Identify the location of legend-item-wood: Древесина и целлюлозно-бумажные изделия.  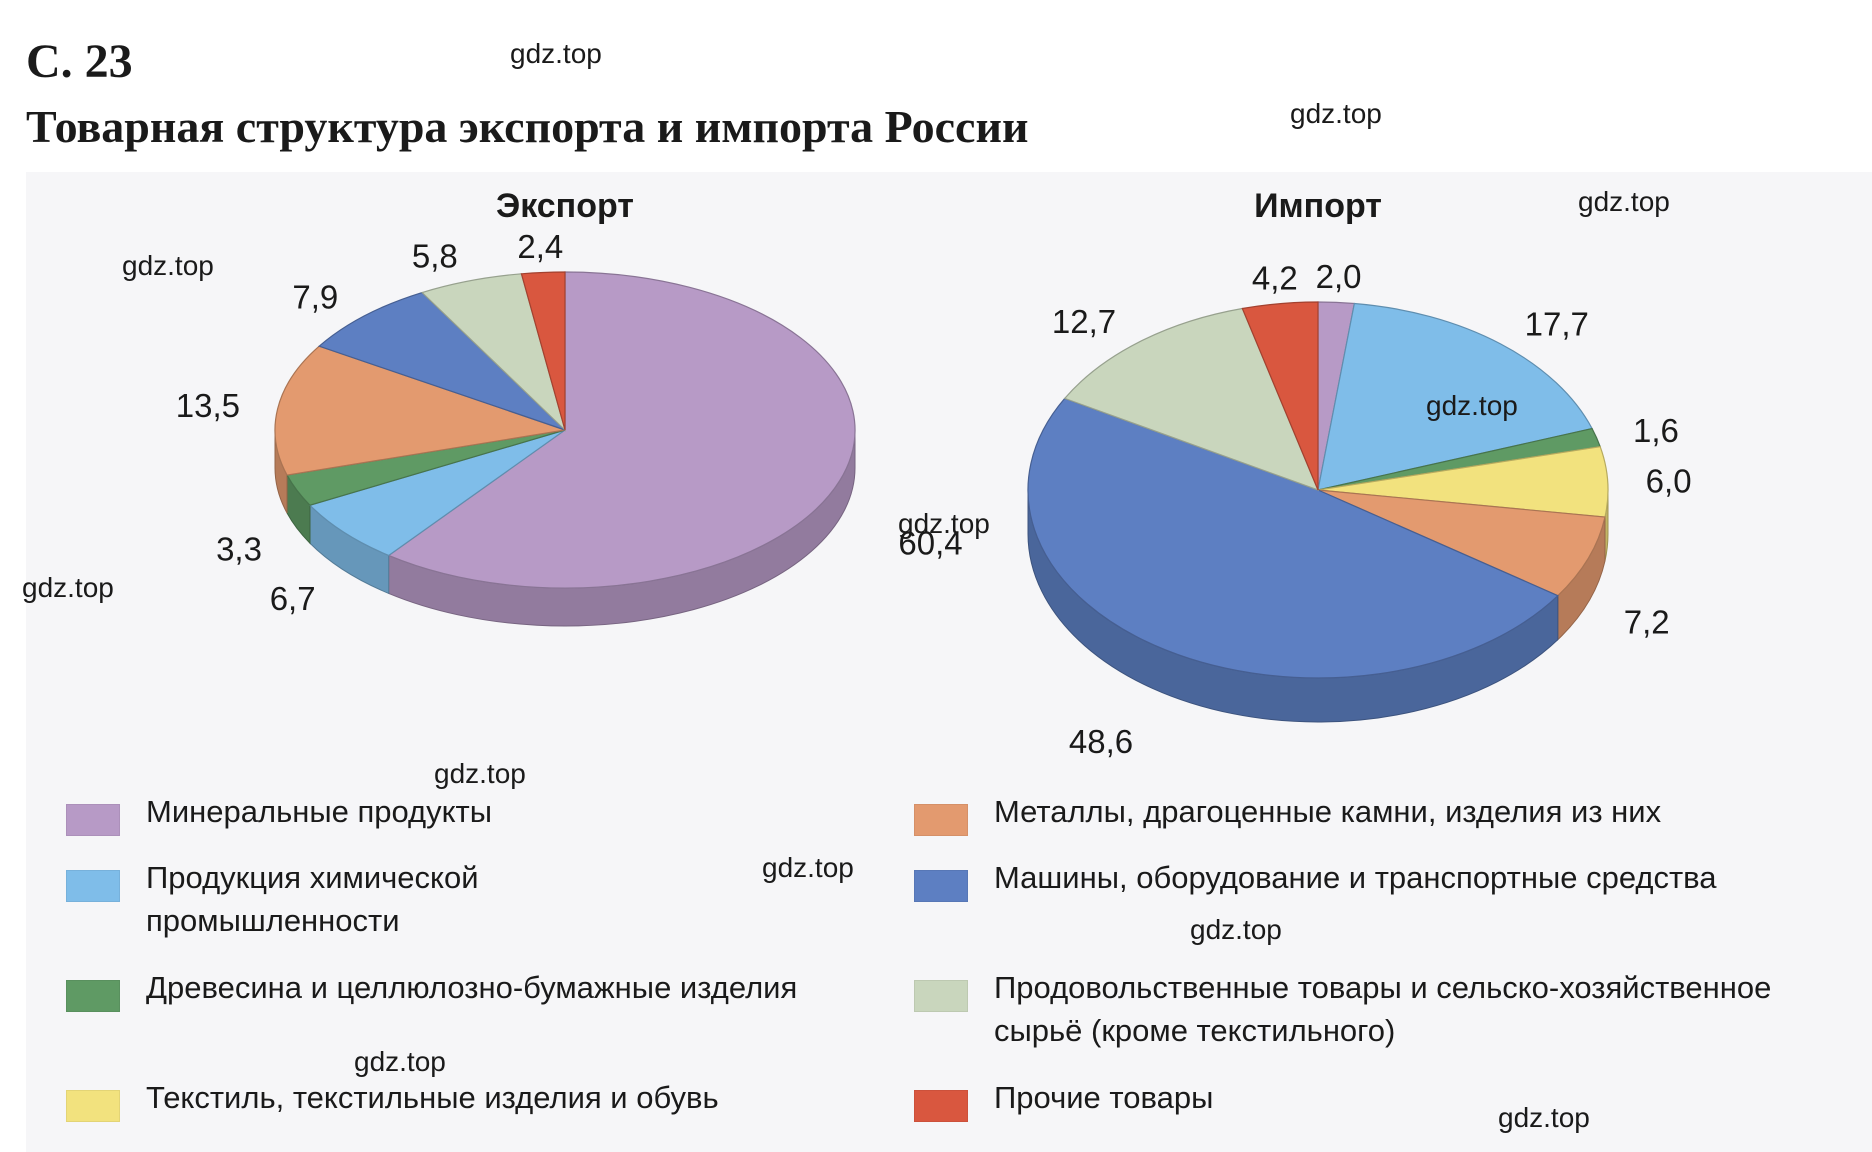
(490, 1021).